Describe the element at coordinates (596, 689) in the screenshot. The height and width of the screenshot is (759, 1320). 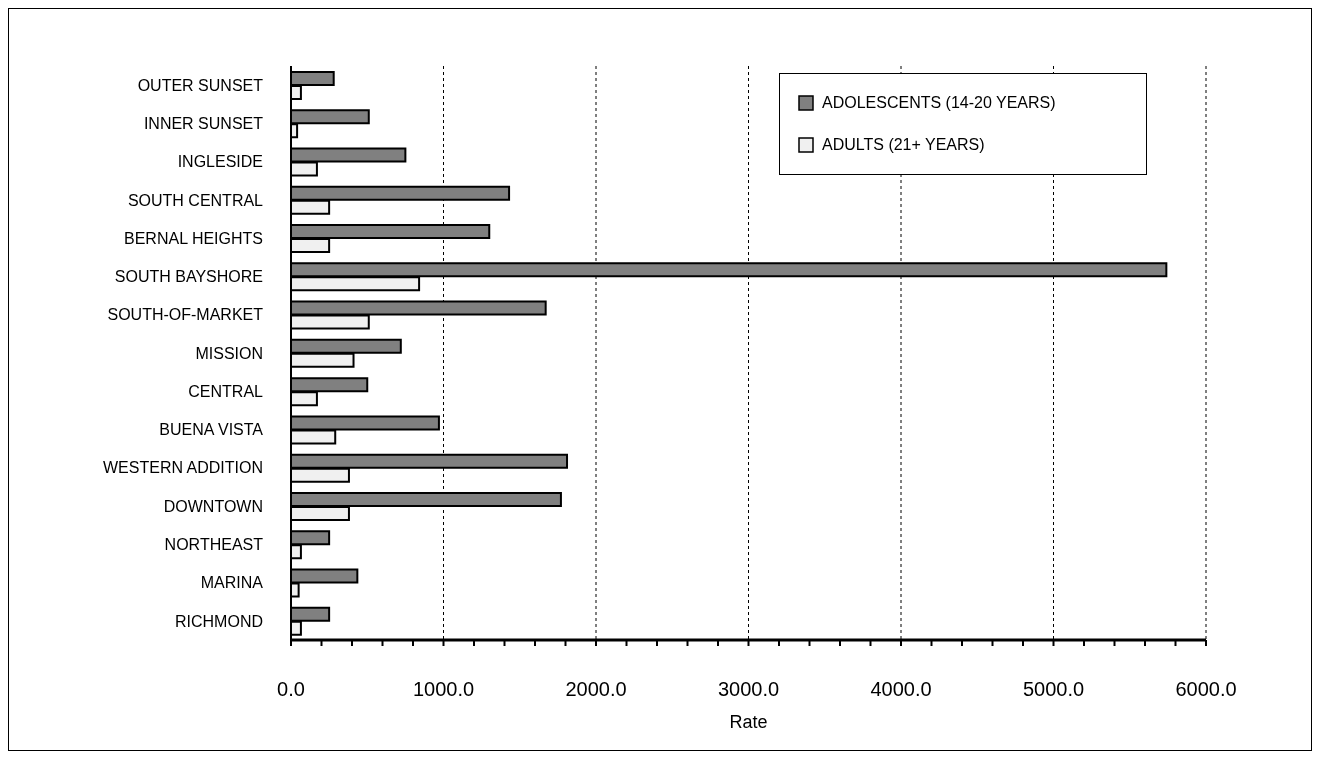
I see `x-tick-label: 2000.0` at that location.